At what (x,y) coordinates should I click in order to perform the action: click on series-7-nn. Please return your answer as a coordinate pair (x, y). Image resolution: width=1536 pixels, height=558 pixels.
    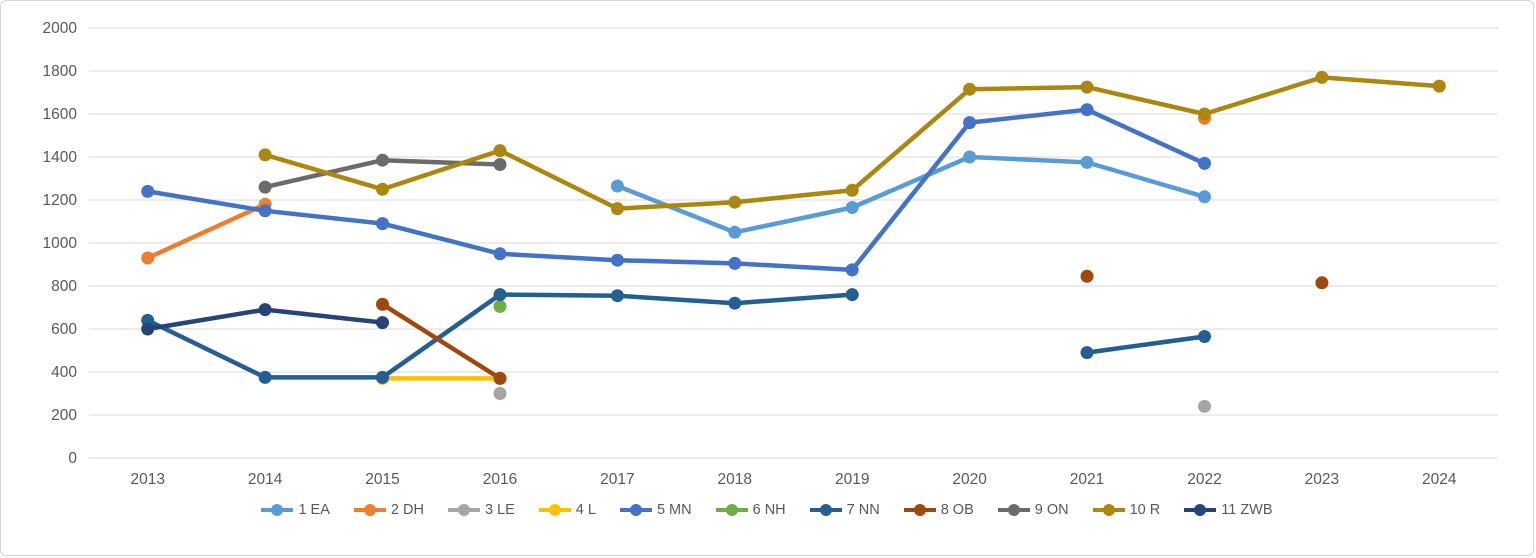
    Looking at the image, I should click on (676, 336).